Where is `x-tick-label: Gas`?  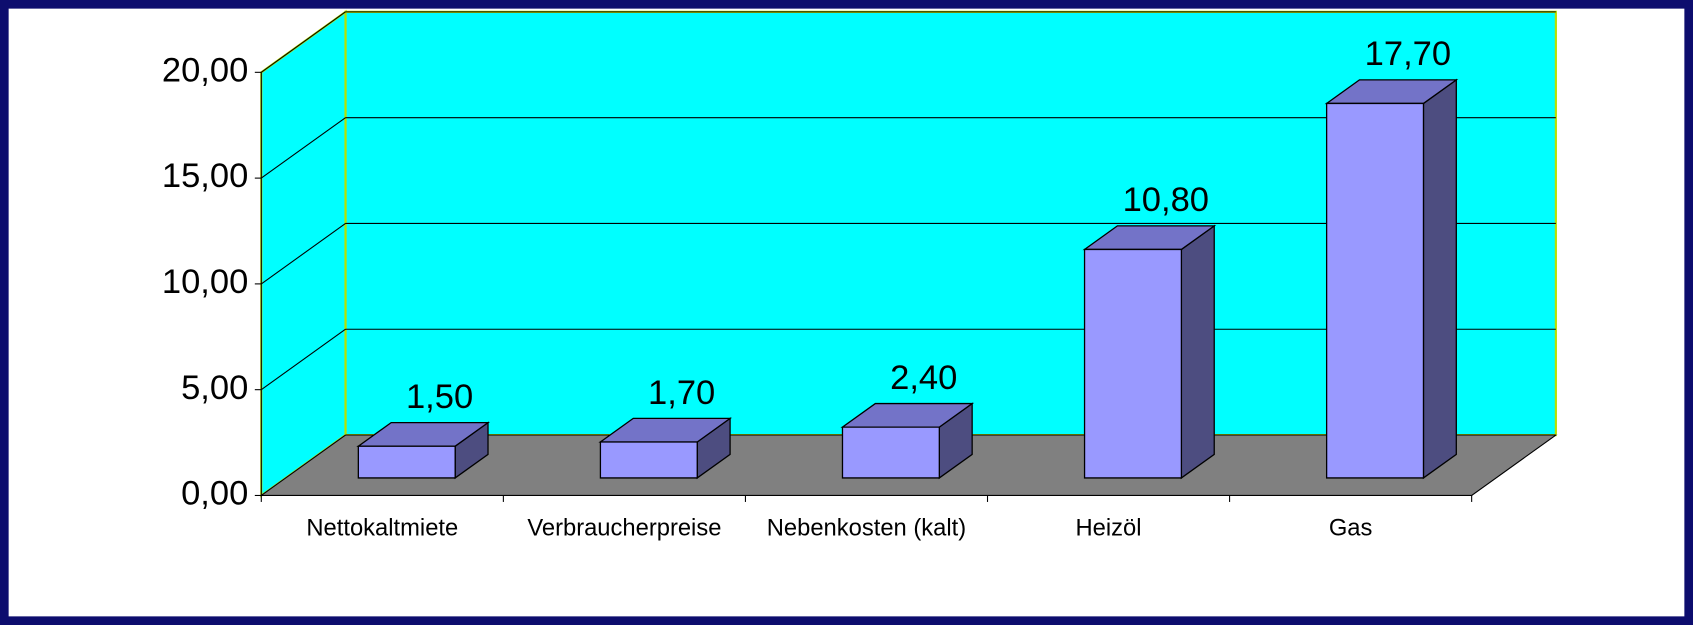 x-tick-label: Gas is located at coordinates (1350, 527).